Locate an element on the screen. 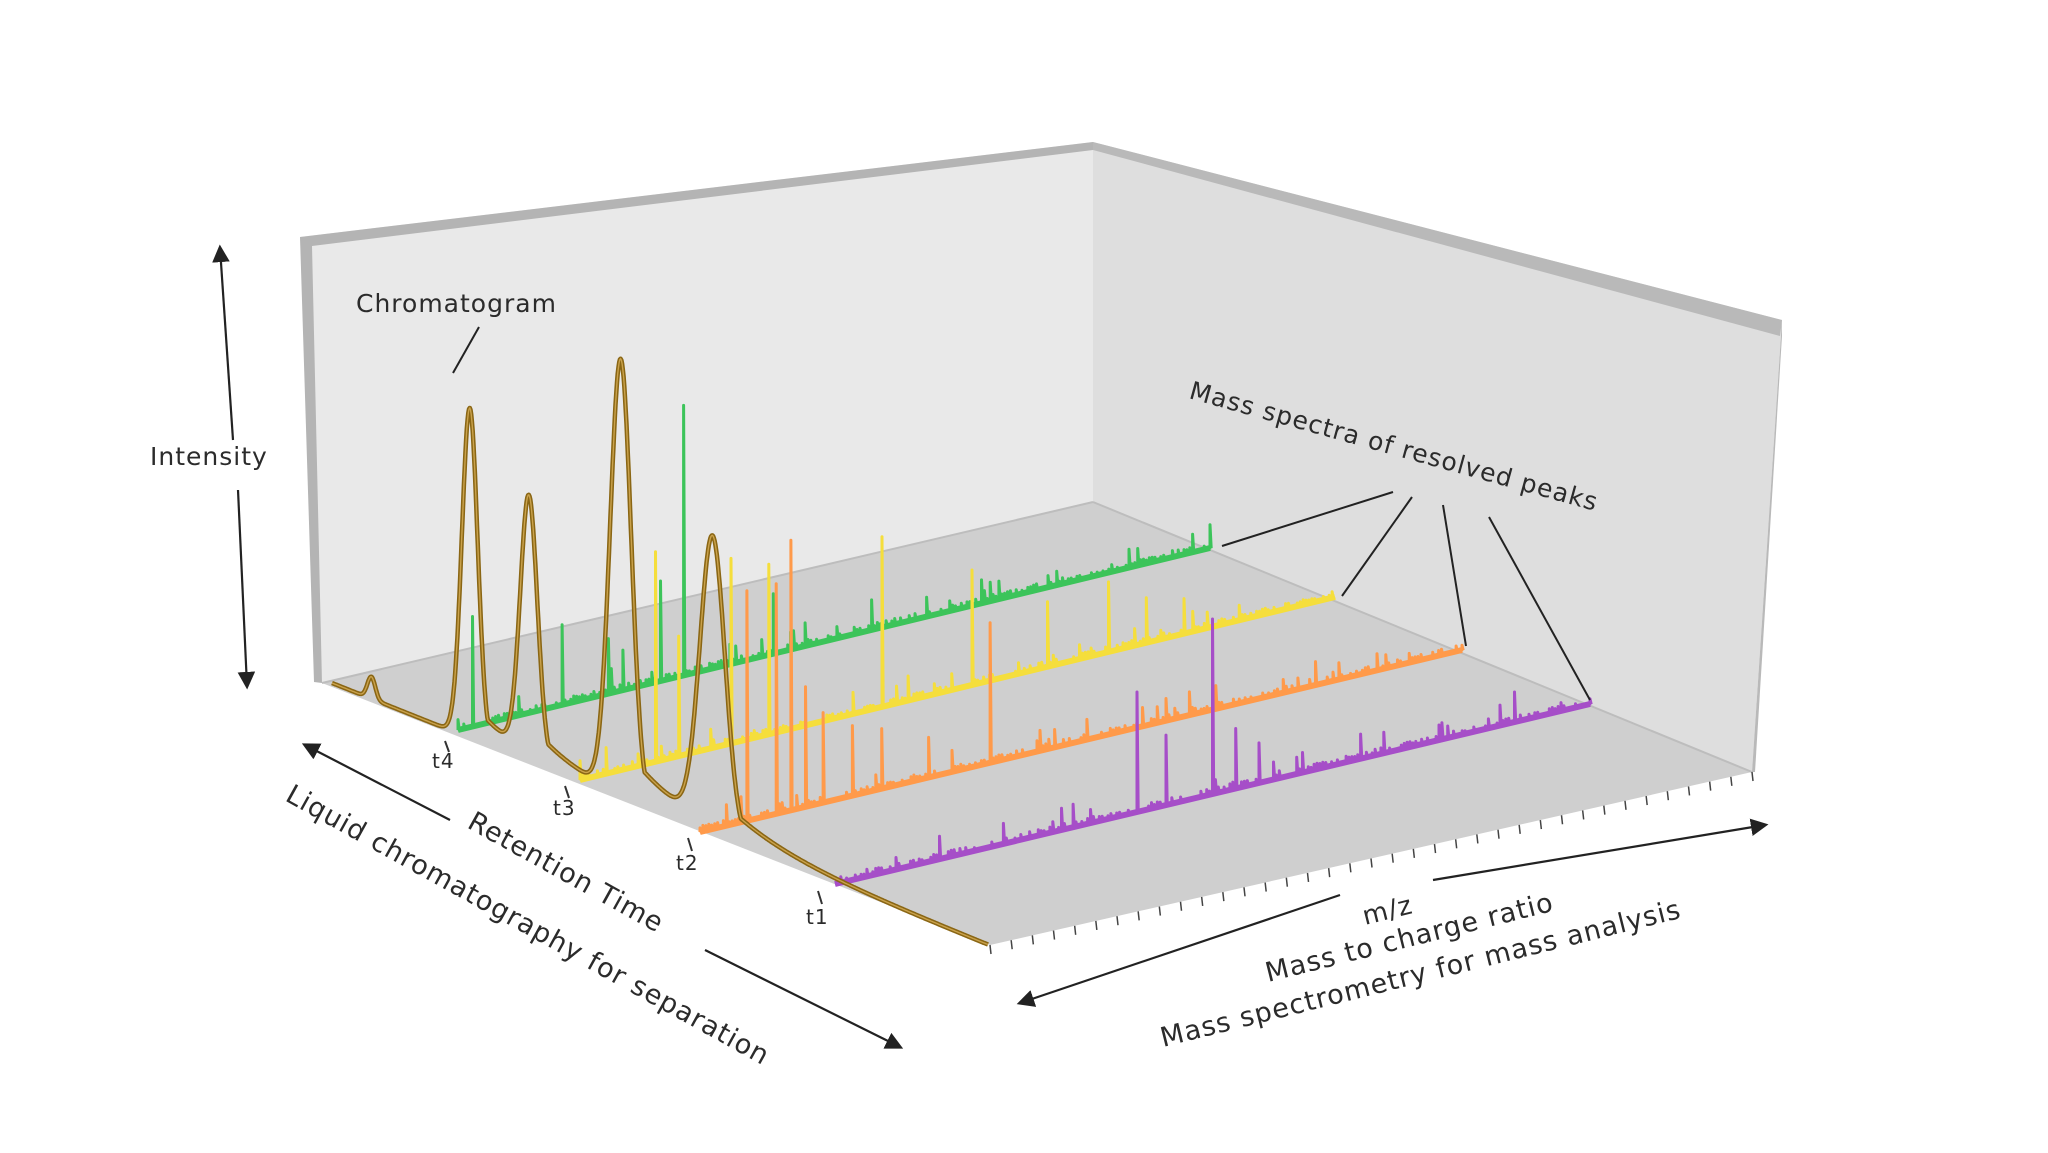 This screenshot has width=2048, height=1153. retention-time-arrow-end is located at coordinates (804, 999).